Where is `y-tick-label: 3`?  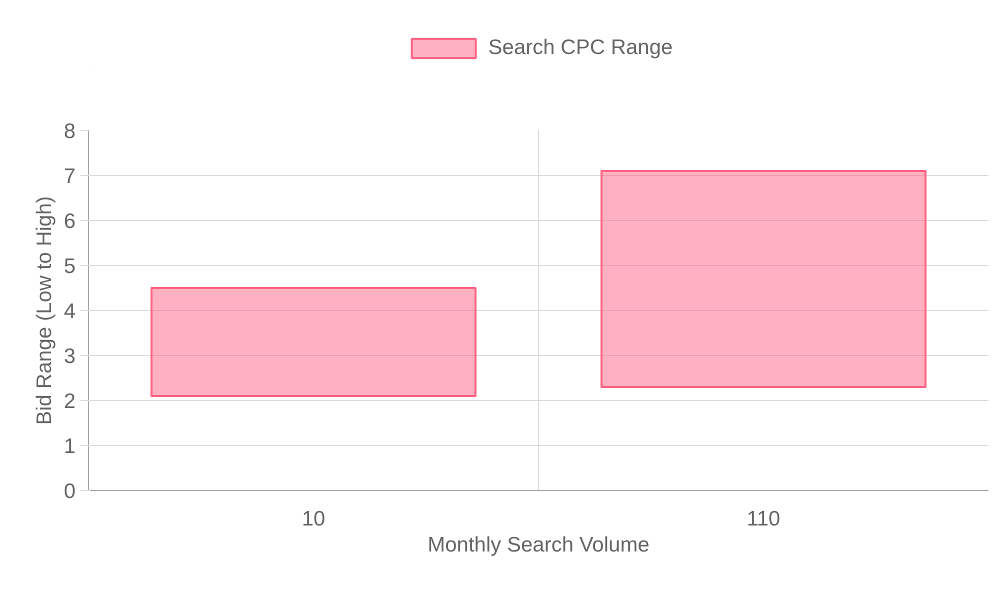
y-tick-label: 3 is located at coordinates (70, 356).